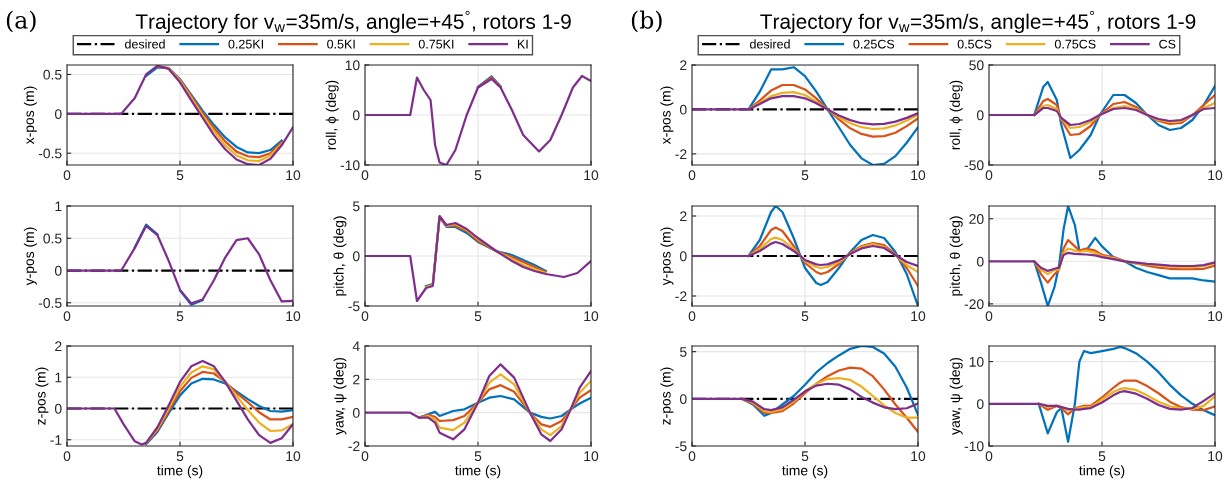 This screenshot has width=1227, height=489. Describe the element at coordinates (52, 238) in the screenshot. I see `y-tick-label: 0.5` at that location.